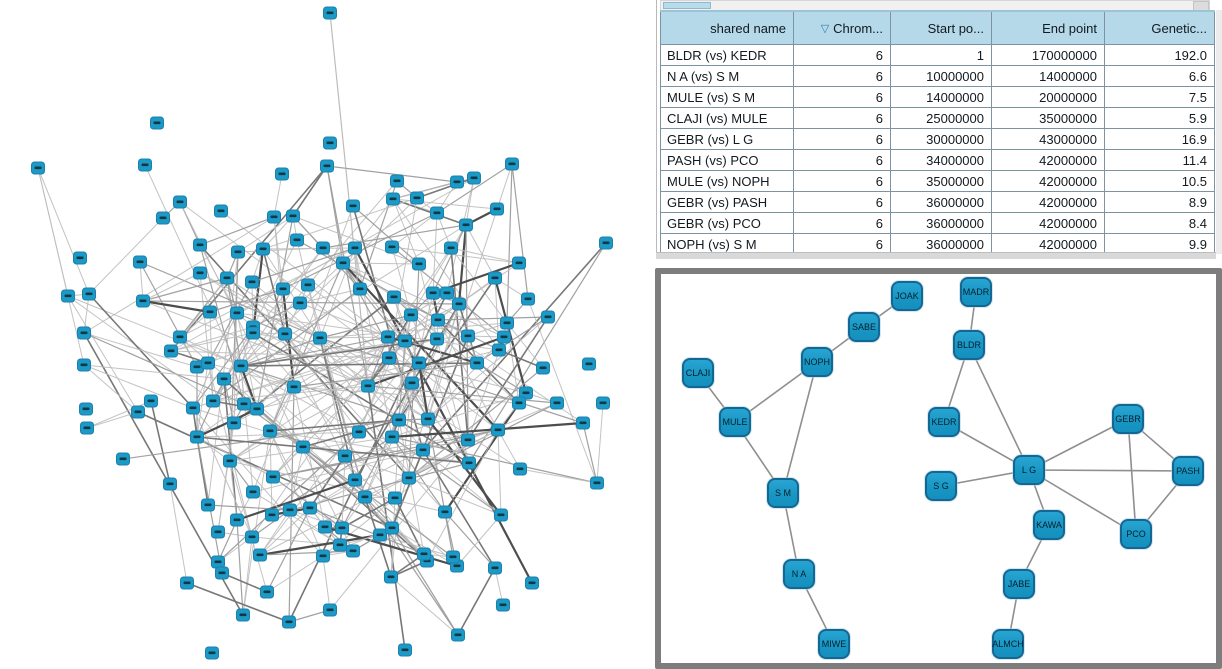 This screenshot has height=669, width=1222. I want to click on cell-start: 25000000, so click(941, 118).